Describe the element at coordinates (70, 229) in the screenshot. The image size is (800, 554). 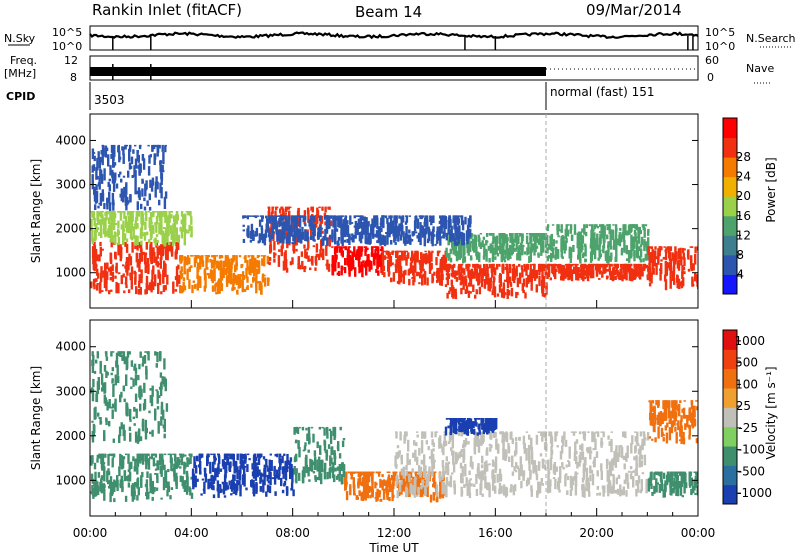
I see `y-tick-label: 2000` at that location.